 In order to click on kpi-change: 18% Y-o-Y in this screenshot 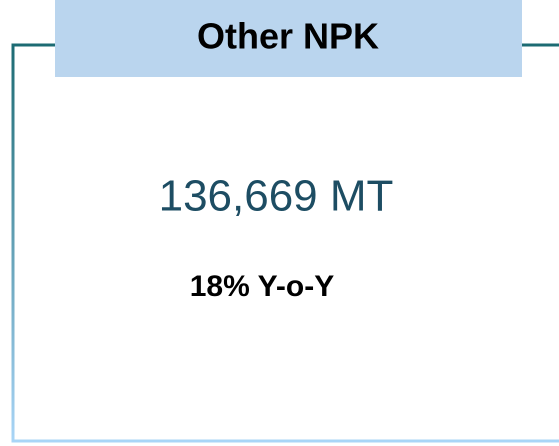, I will do `click(262, 286)`.